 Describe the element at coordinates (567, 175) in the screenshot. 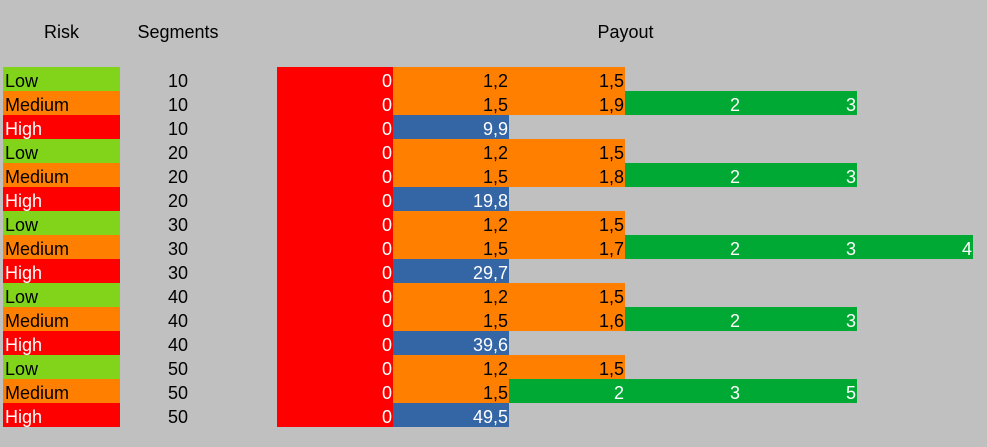

I see `payout-cell: 1,8` at that location.